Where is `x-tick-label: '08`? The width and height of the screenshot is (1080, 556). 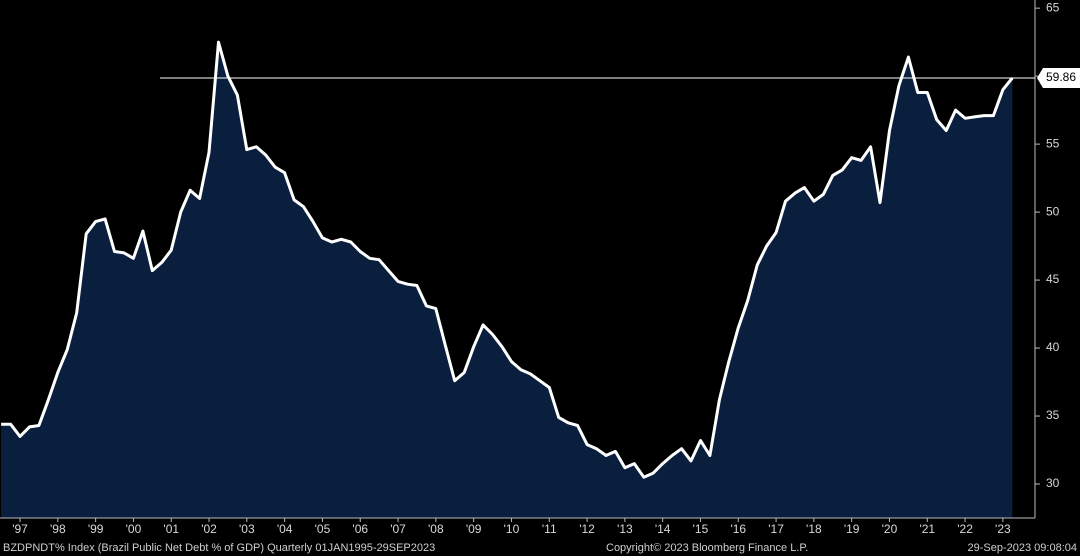
x-tick-label: '08 is located at coordinates (436, 529).